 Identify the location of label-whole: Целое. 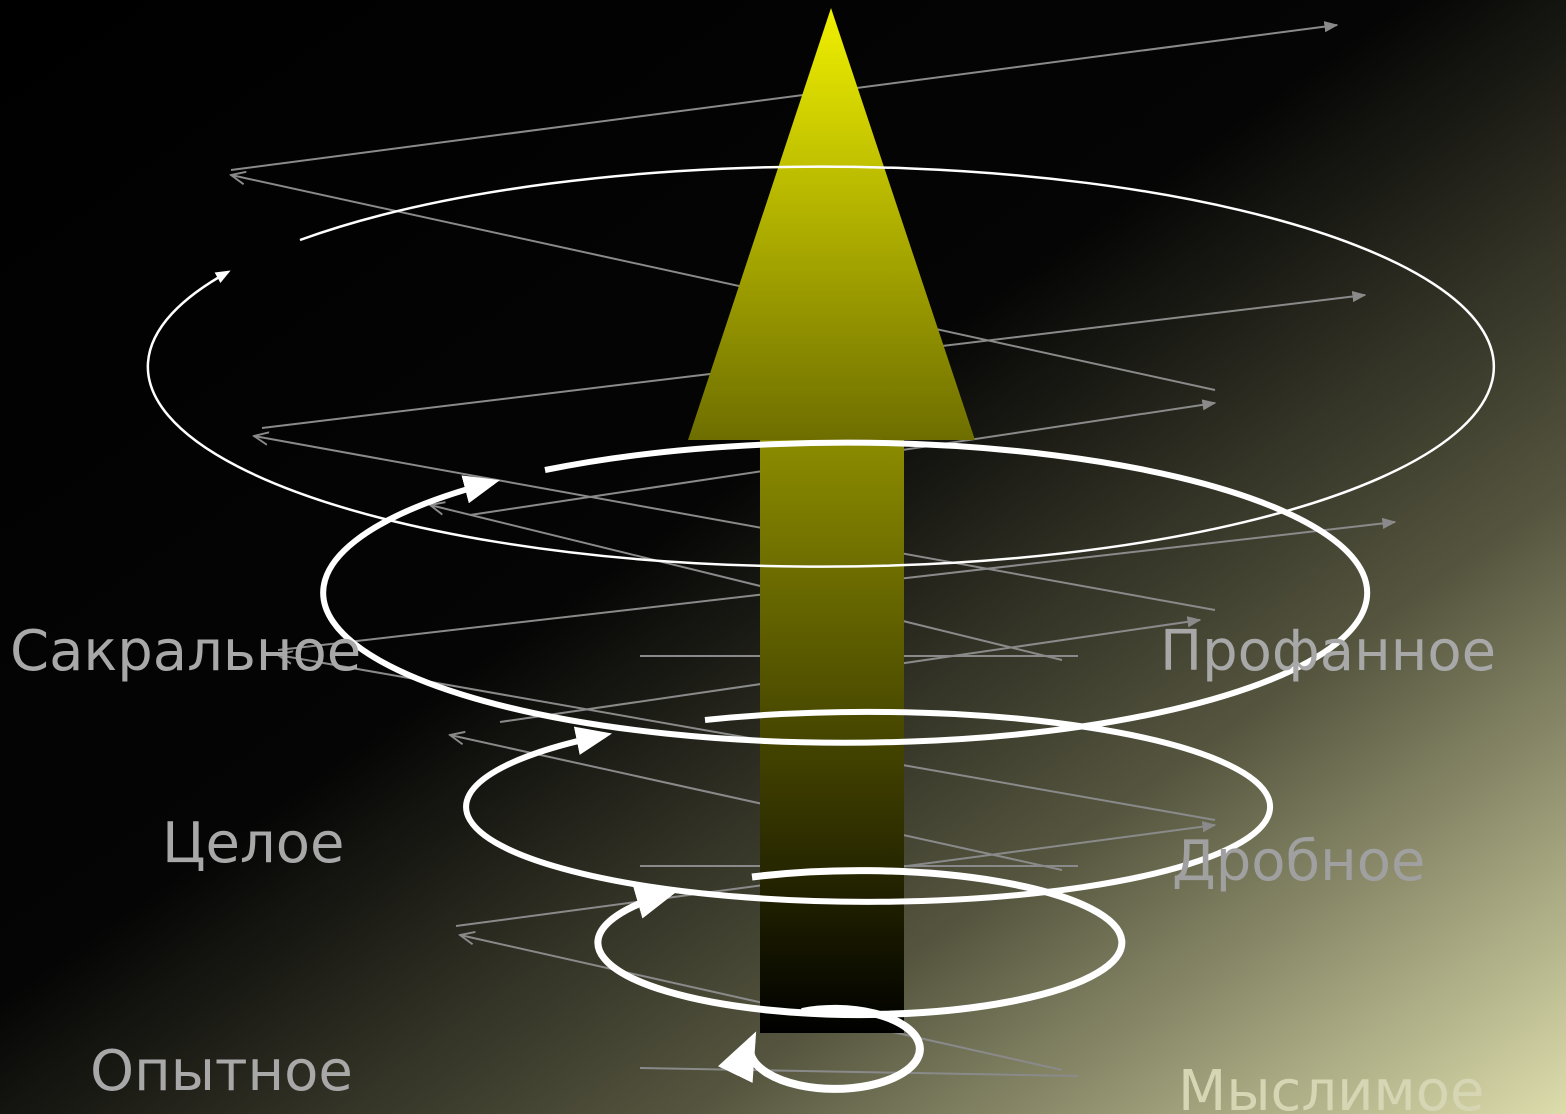
(253, 843).